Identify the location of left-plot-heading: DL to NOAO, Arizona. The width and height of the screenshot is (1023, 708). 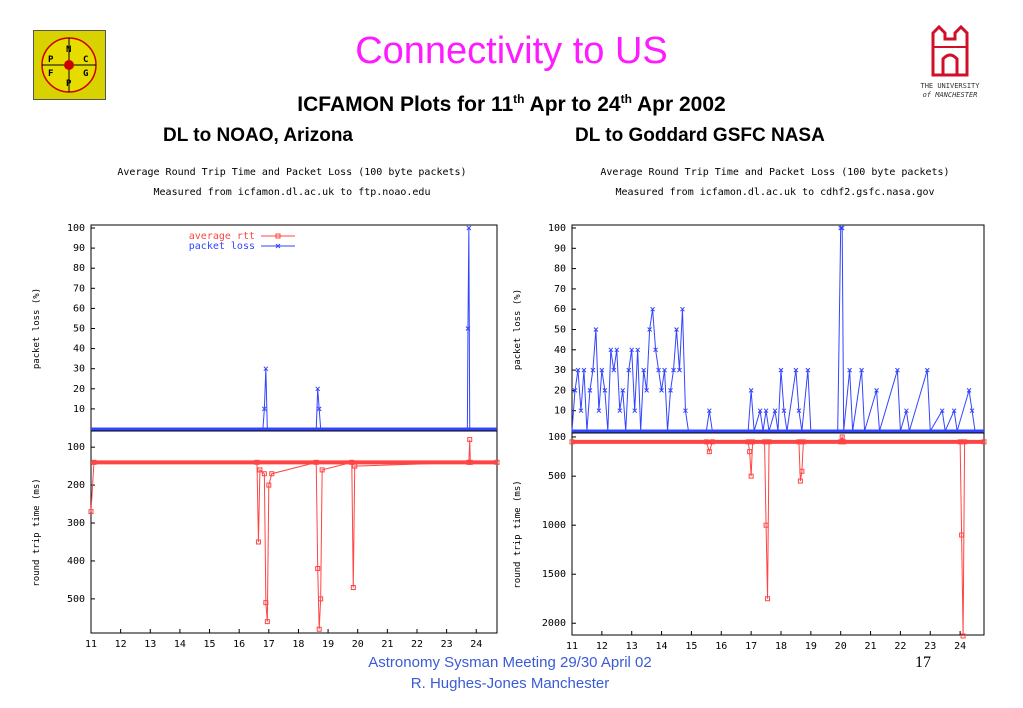
(258, 135).